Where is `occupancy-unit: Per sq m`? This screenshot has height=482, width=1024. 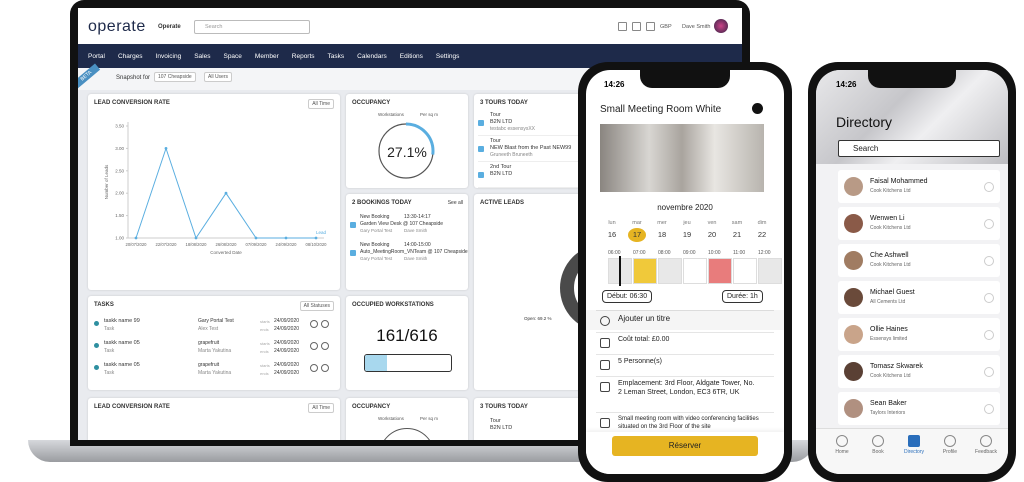 occupancy-unit: Per sq m is located at coordinates (429, 114).